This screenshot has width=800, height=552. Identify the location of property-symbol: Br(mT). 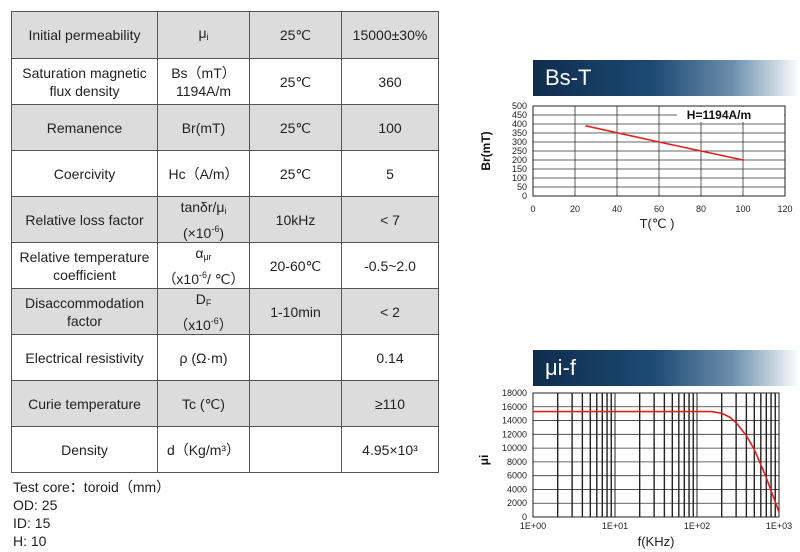
(203, 127).